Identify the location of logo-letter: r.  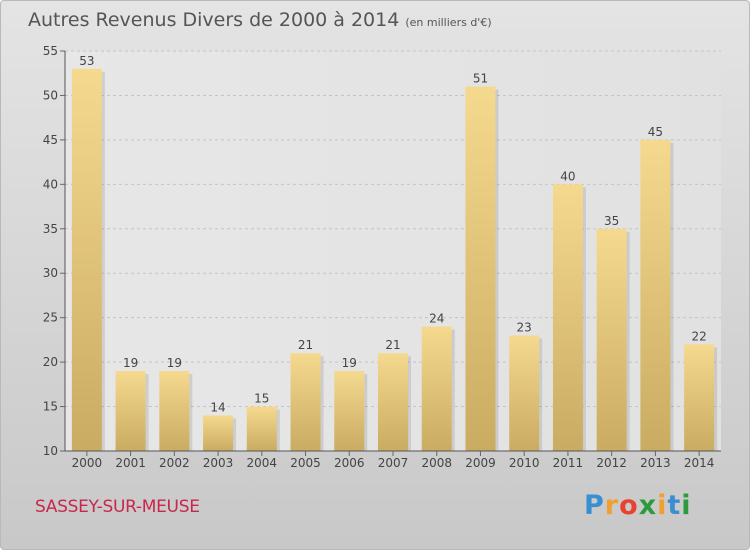
(612, 505).